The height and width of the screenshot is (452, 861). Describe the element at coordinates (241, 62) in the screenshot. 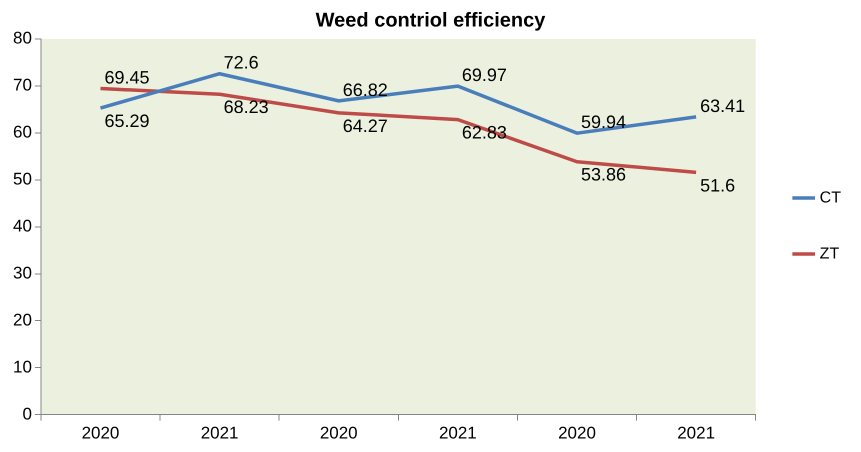

I see `data-label: 72.6` at that location.